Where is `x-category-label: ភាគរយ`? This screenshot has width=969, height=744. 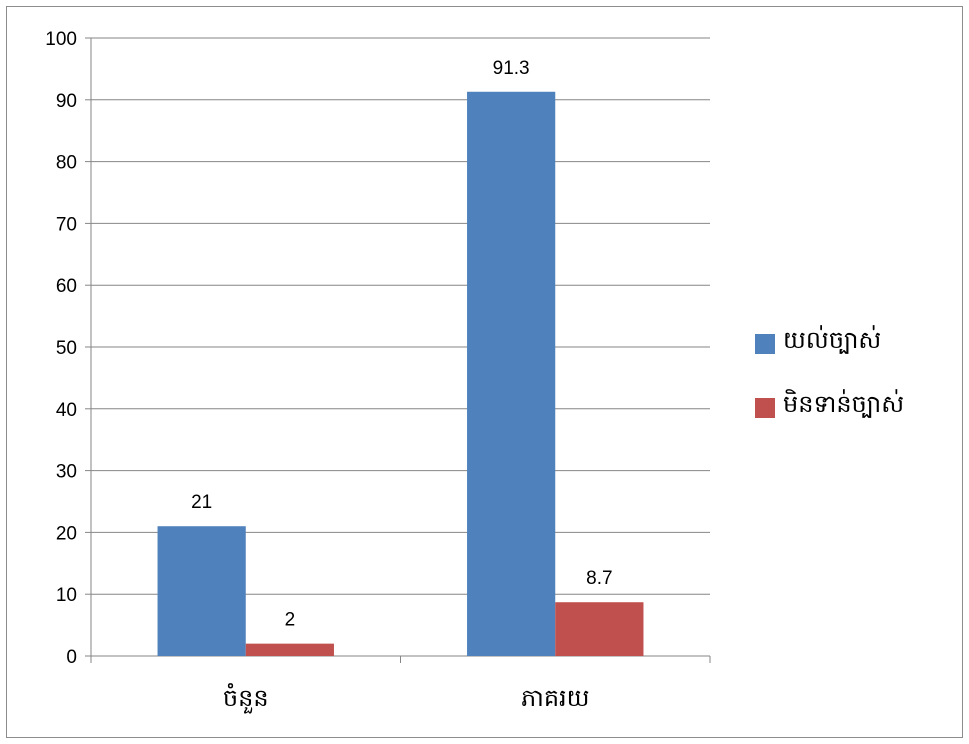
x-category-label: ភាគរយ is located at coordinates (555, 698).